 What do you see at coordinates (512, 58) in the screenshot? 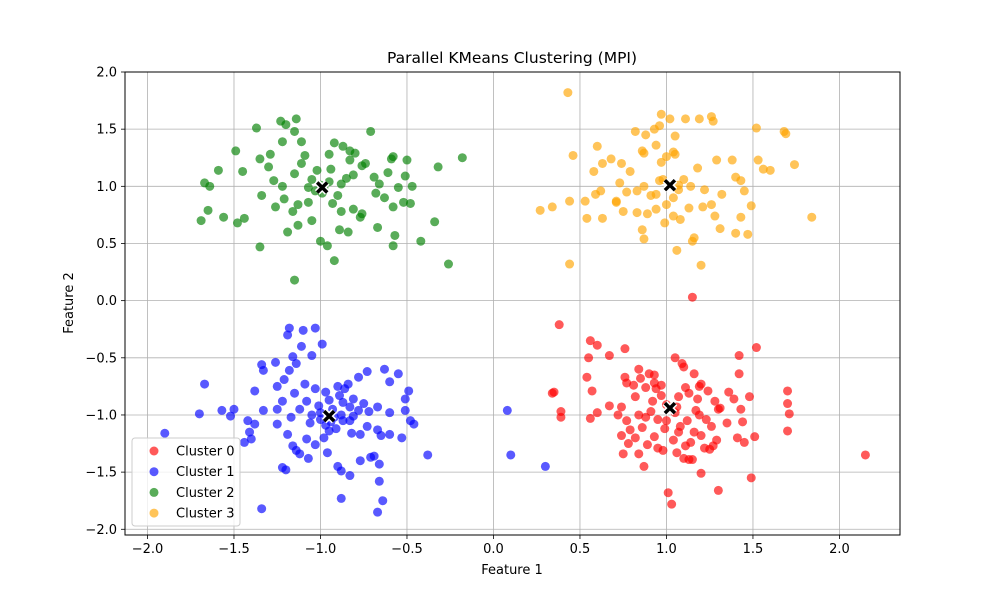
I see `chart-title: Parallel KMeans Clustering (MPI)` at bounding box center [512, 58].